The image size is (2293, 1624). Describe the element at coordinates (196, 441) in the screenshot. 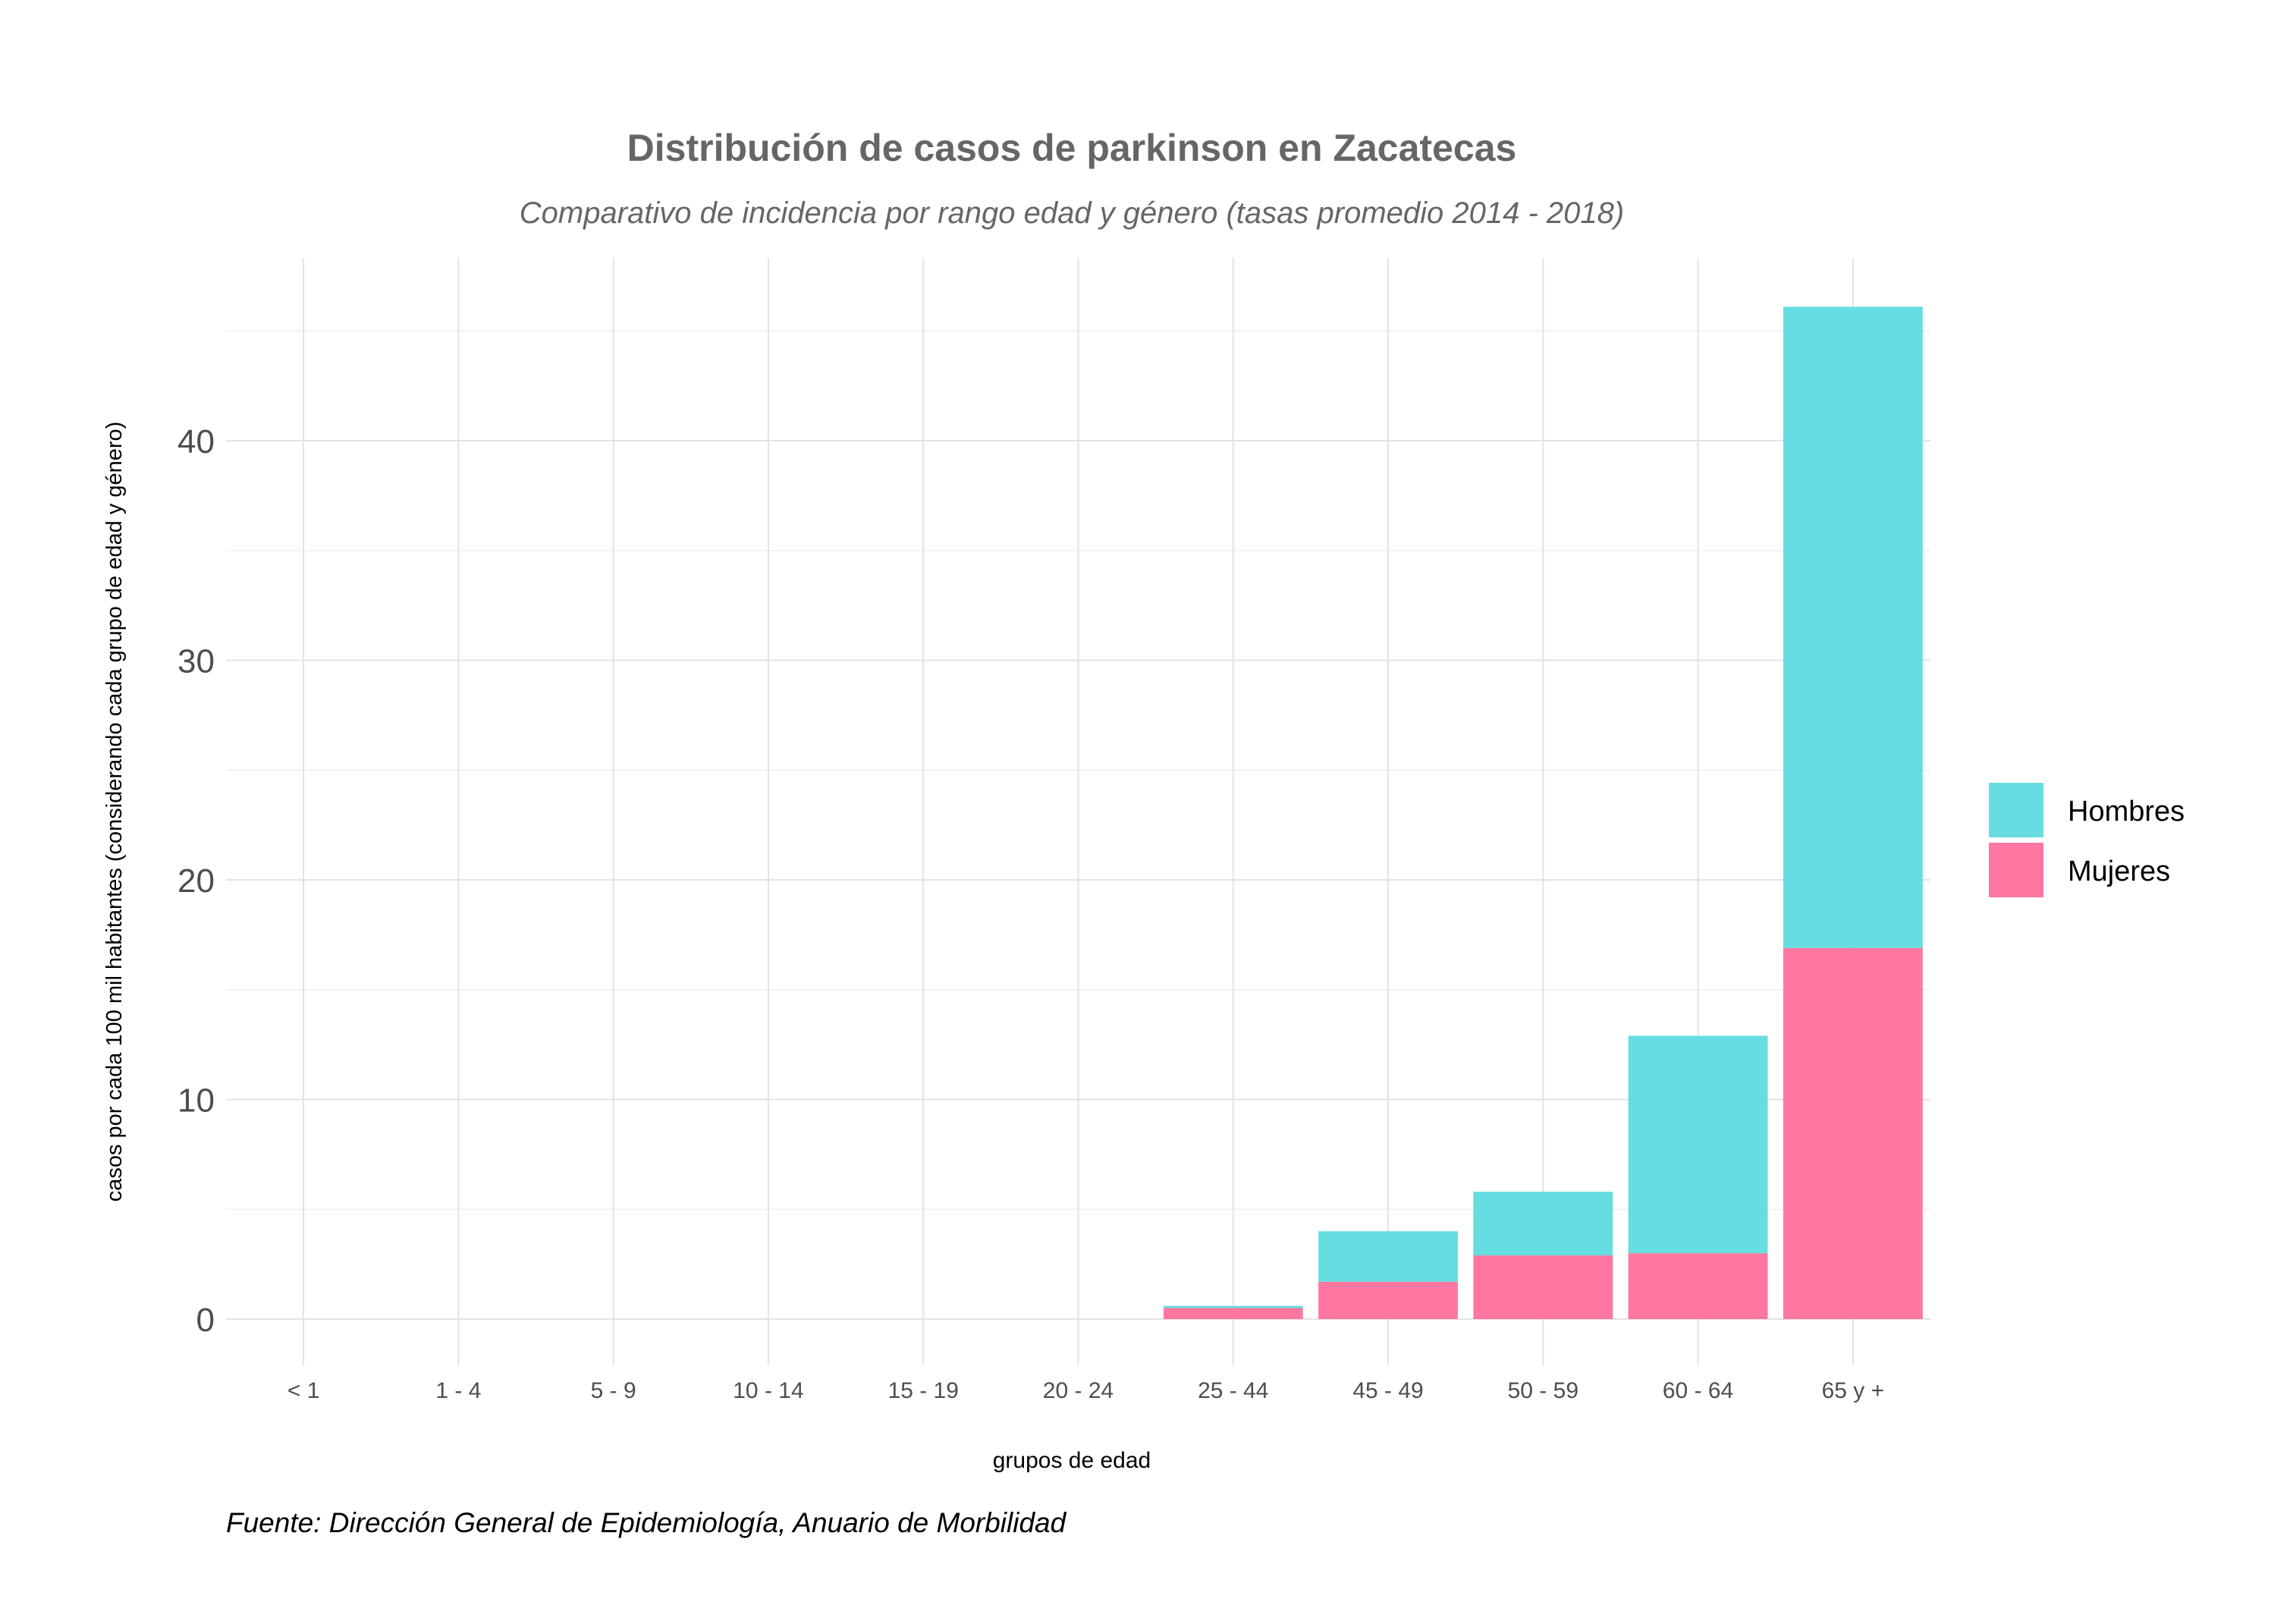

I see `y-tick-label: 40` at that location.